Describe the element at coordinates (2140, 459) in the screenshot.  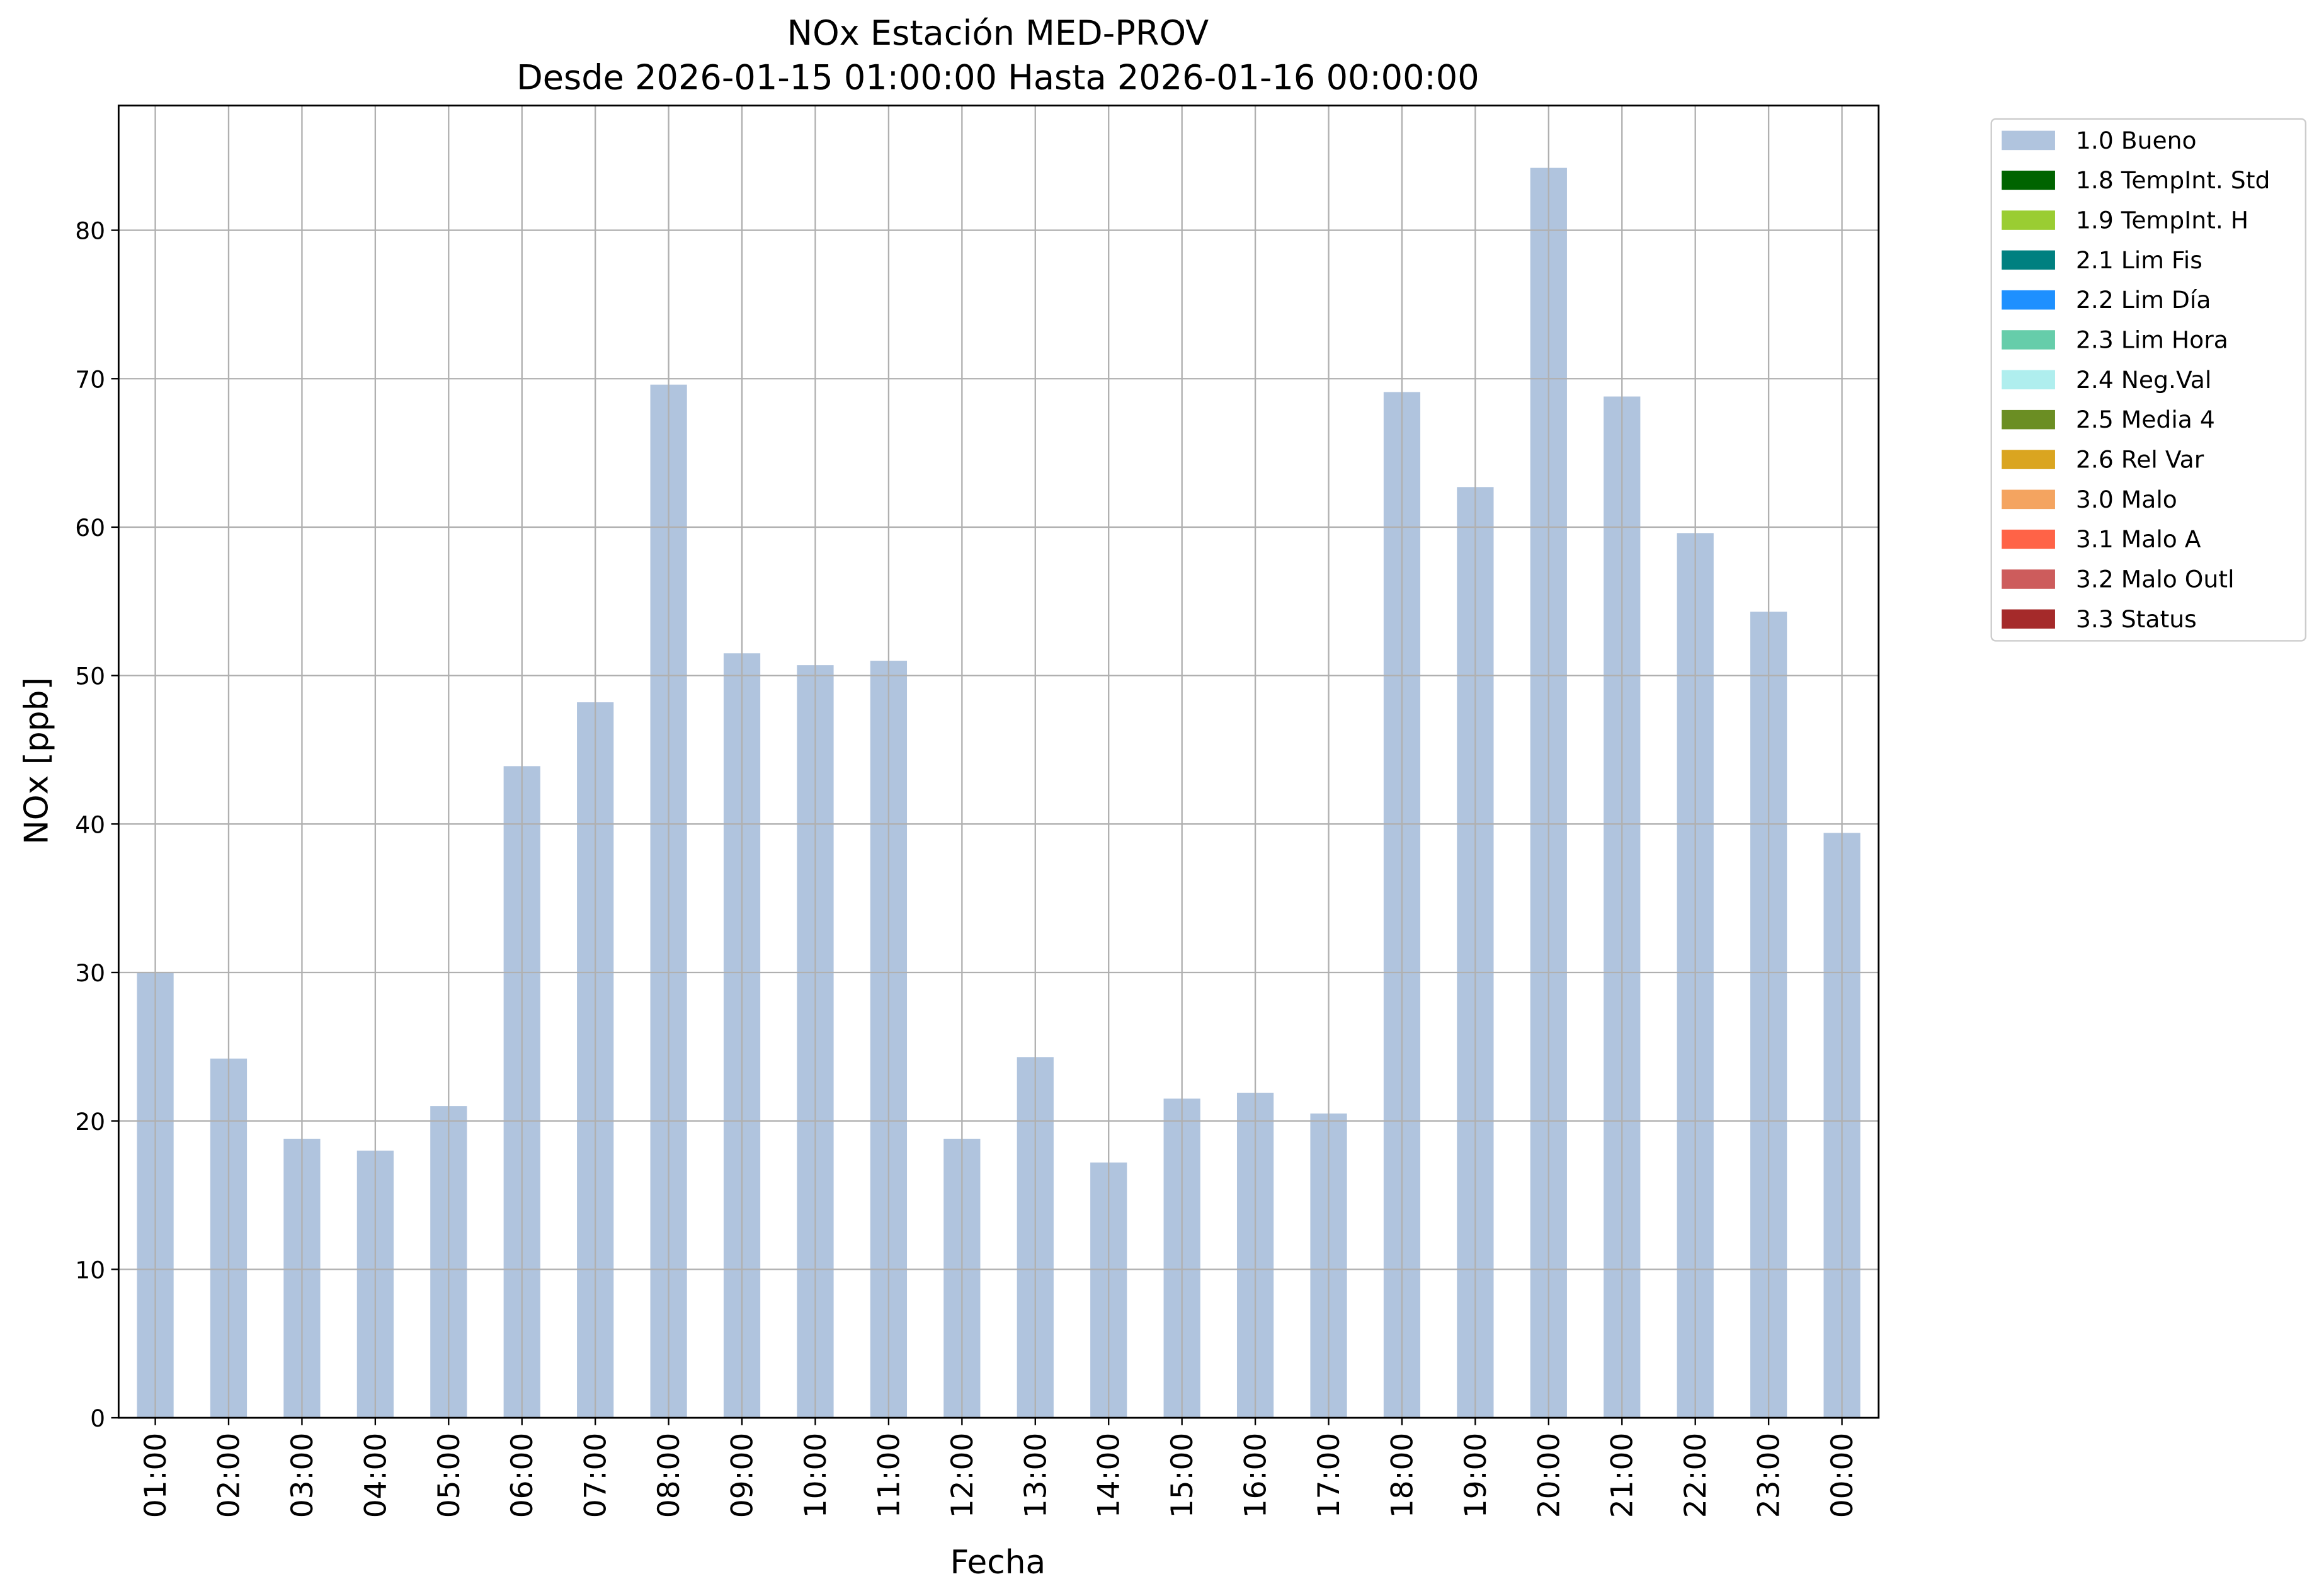
I see `legend-label: 2.6 Rel Var` at that location.